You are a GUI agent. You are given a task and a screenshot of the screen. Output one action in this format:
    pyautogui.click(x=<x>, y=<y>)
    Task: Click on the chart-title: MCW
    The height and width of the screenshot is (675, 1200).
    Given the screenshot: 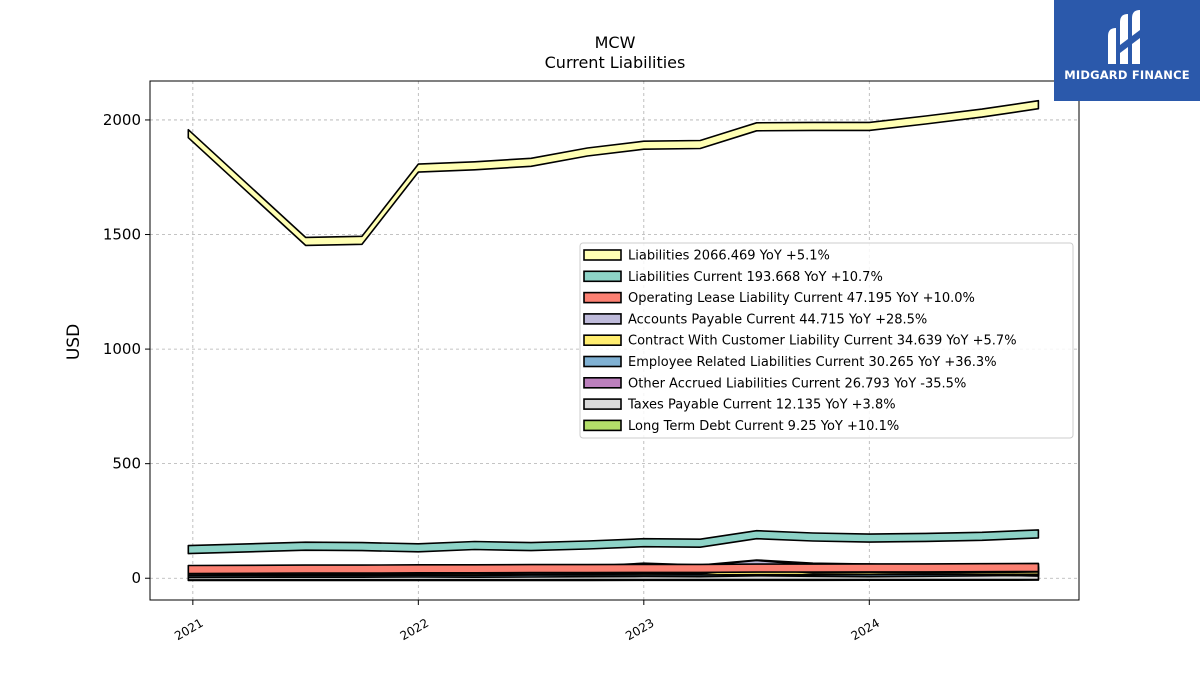 What is the action you would take?
    pyautogui.click(x=615, y=42)
    